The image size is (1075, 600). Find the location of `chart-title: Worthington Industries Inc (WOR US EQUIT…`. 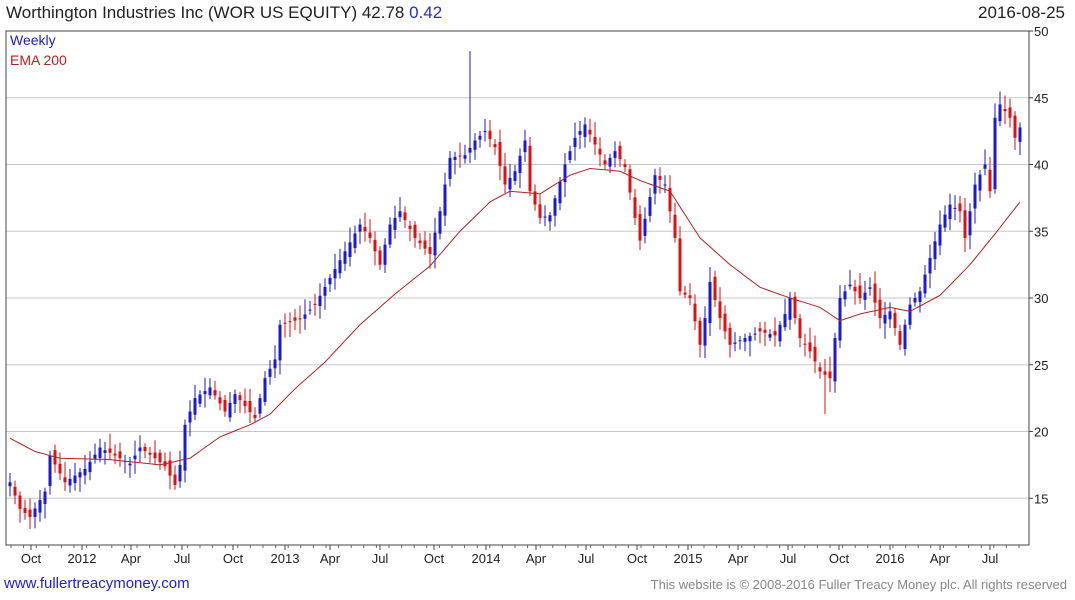

chart-title: Worthington Industries Inc (WOR US EQUIT… is located at coordinates (224, 13).